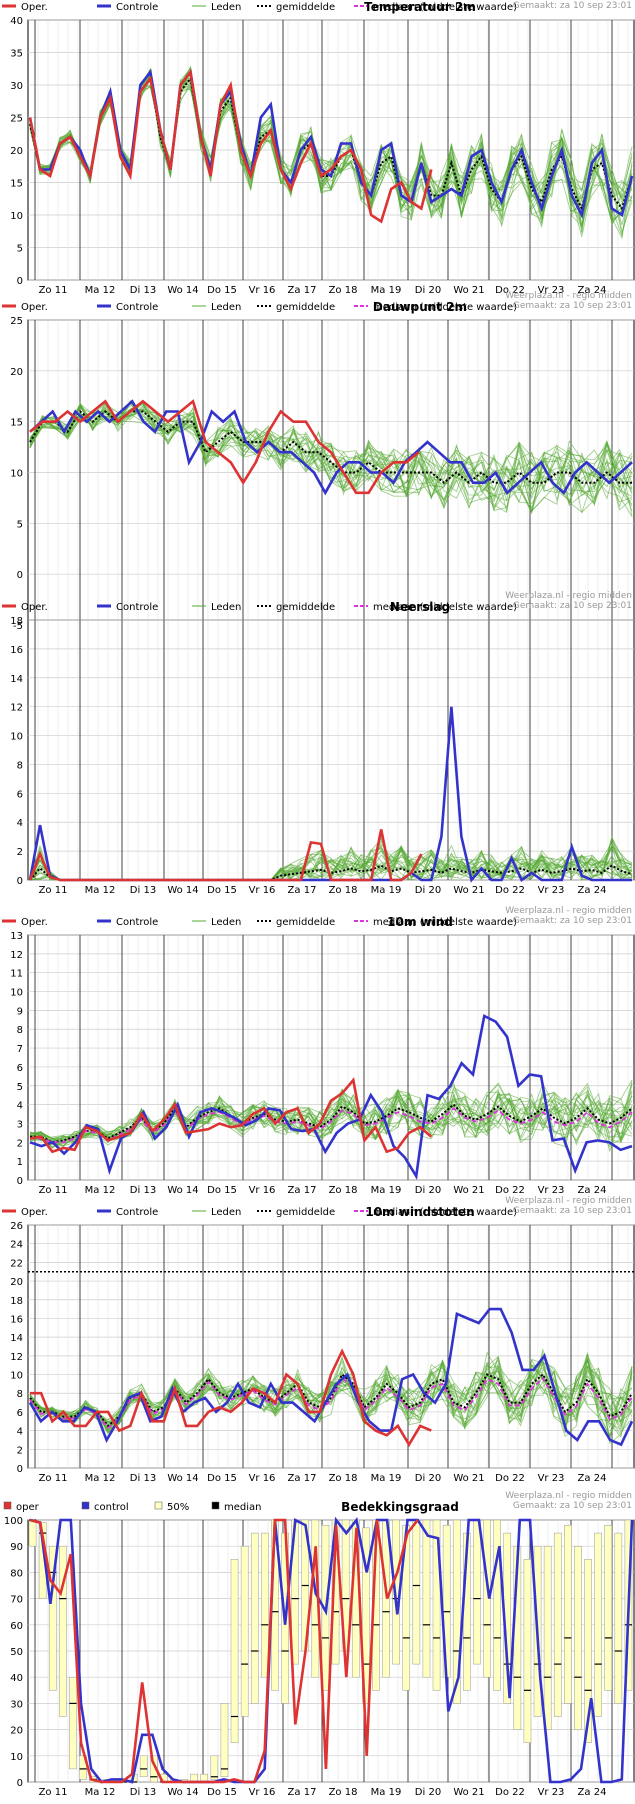  What do you see at coordinates (510, 290) in the screenshot?
I see `x-tick-label: Do 22` at bounding box center [510, 290].